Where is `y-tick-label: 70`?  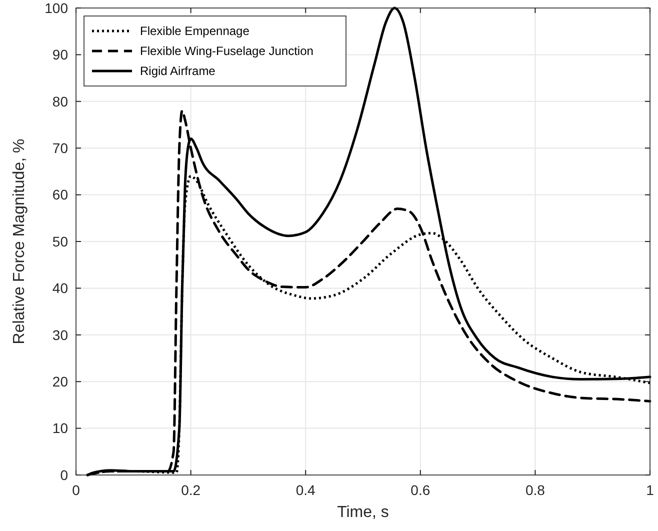
y-tick-label: 70 is located at coordinates (60, 148).